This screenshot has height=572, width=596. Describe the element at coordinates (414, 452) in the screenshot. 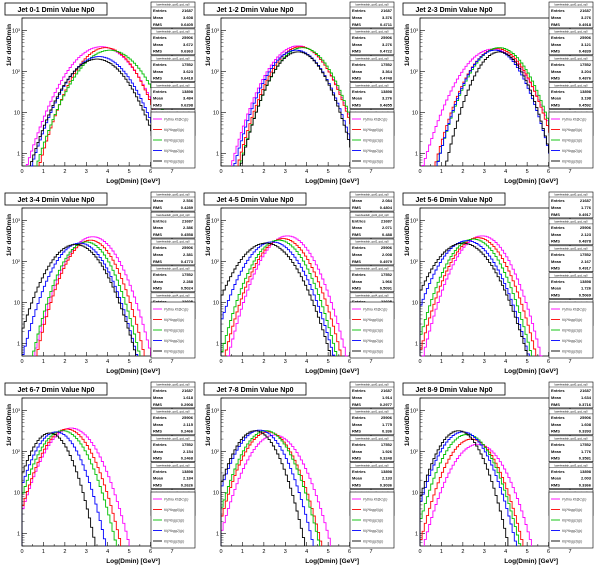

I see `y-tick-label: 10²` at that location.